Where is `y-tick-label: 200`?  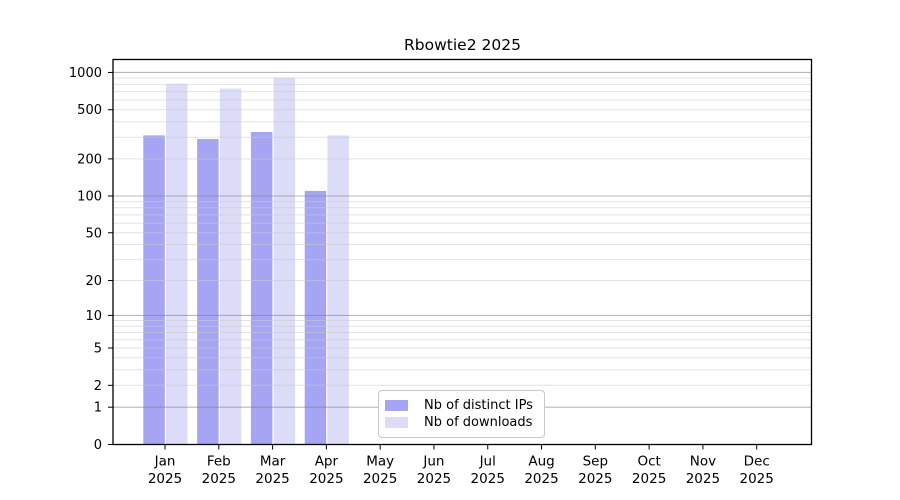 y-tick-label: 200 is located at coordinates (89, 159).